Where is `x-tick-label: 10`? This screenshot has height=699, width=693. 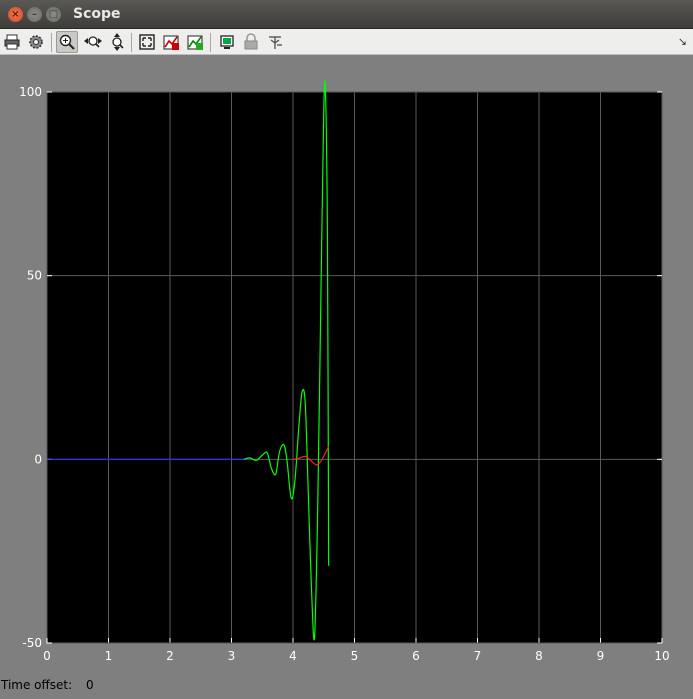 x-tick-label: 10 is located at coordinates (661, 656).